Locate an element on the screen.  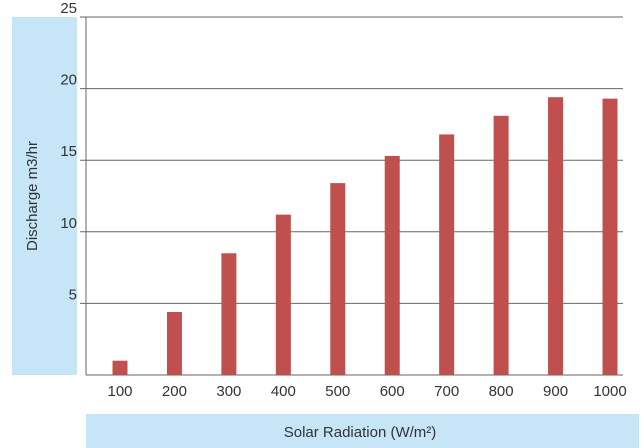
y-tick-label: 20 is located at coordinates (68, 80).